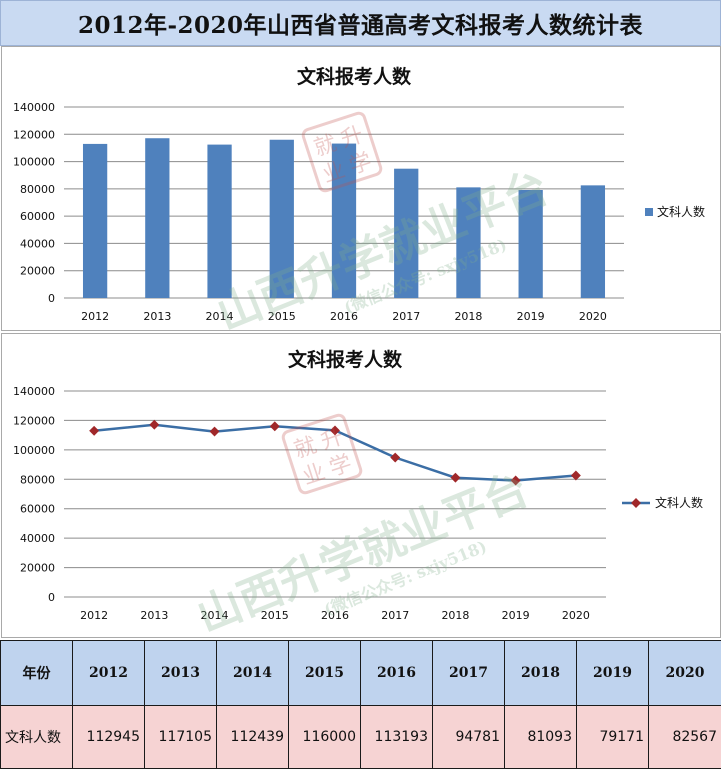 This screenshot has height=769, width=721. What do you see at coordinates (305, 448) in the screenshot?
I see `seal-char: 就` at bounding box center [305, 448].